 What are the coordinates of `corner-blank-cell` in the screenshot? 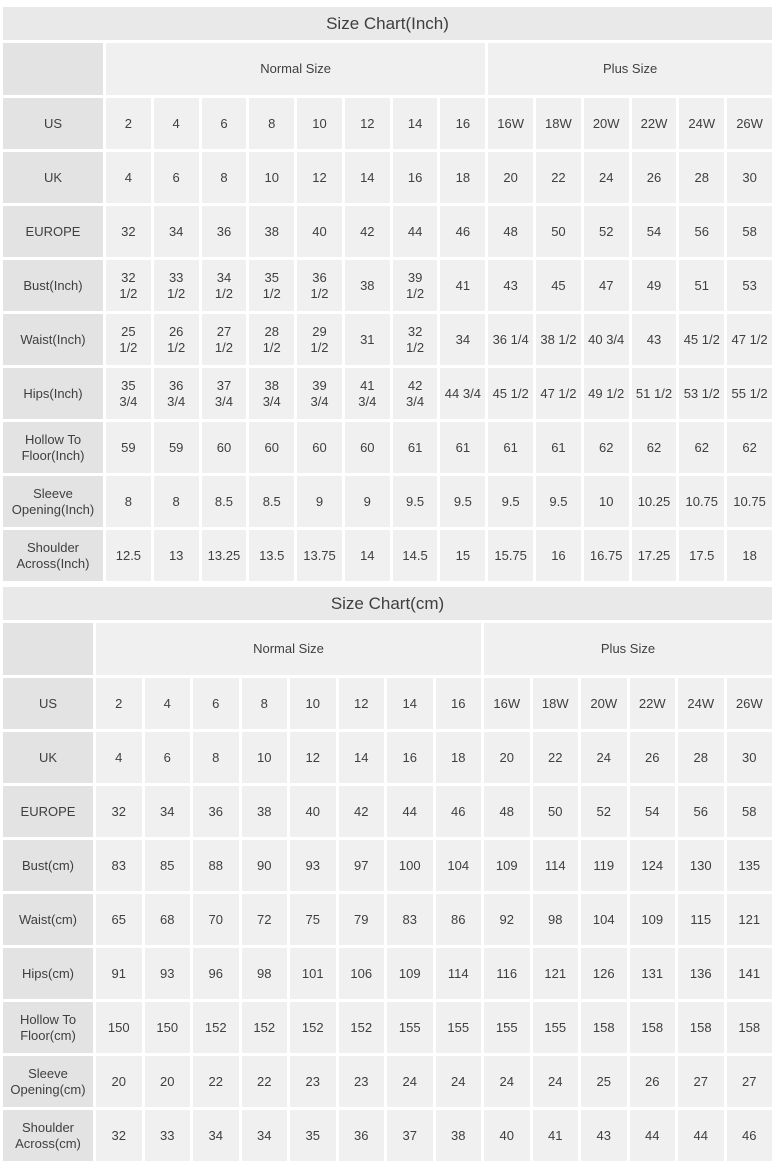 It's located at (48, 649).